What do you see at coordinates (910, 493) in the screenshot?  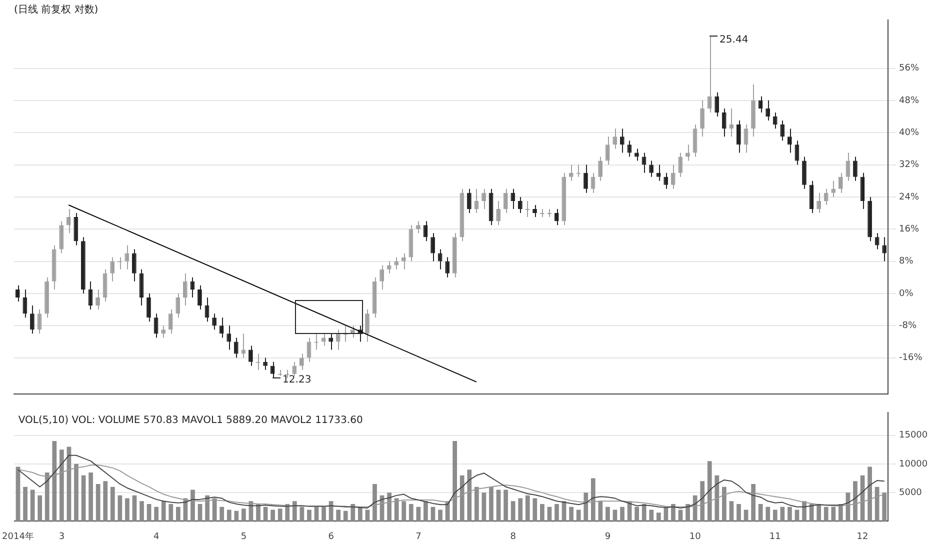 I see `y-tick-label: 5000` at bounding box center [910, 493].